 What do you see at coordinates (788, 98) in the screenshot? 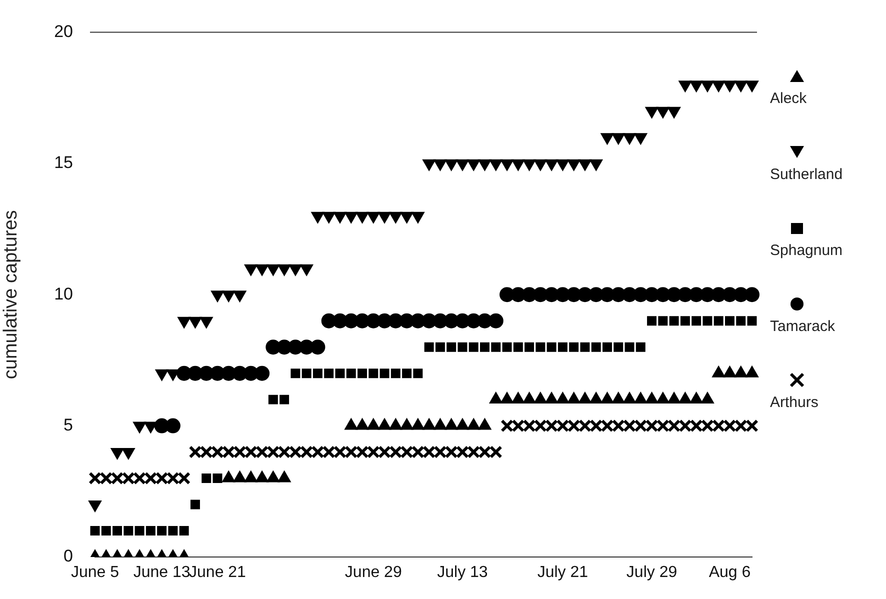
I see `legend-label: Aleck` at bounding box center [788, 98].